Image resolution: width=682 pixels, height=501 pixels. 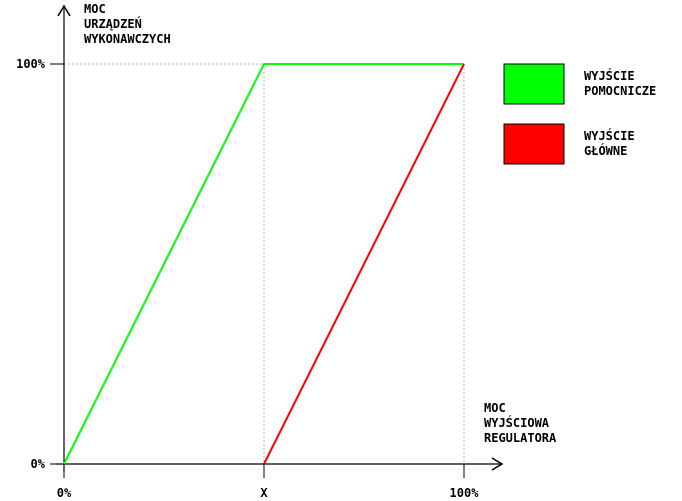 What do you see at coordinates (609, 75) in the screenshot?
I see `legend-label-pomocnicze-line-1: WYJŚCIE` at bounding box center [609, 75].